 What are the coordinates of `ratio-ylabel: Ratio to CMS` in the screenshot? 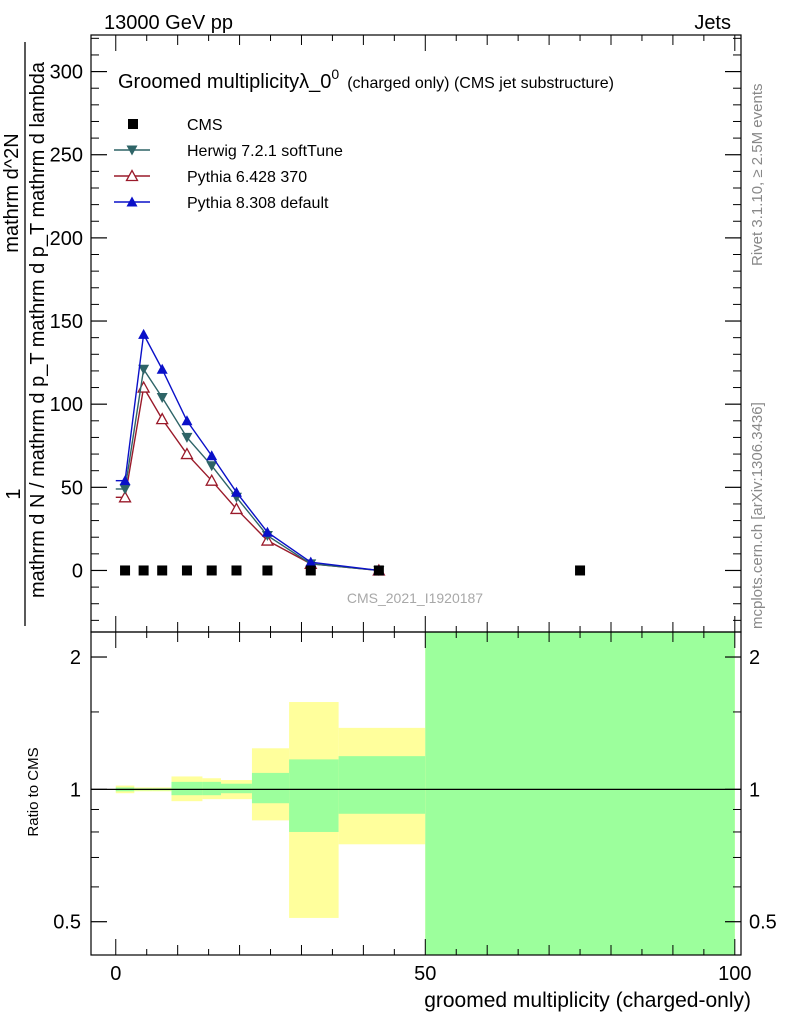 It's located at (33, 791).